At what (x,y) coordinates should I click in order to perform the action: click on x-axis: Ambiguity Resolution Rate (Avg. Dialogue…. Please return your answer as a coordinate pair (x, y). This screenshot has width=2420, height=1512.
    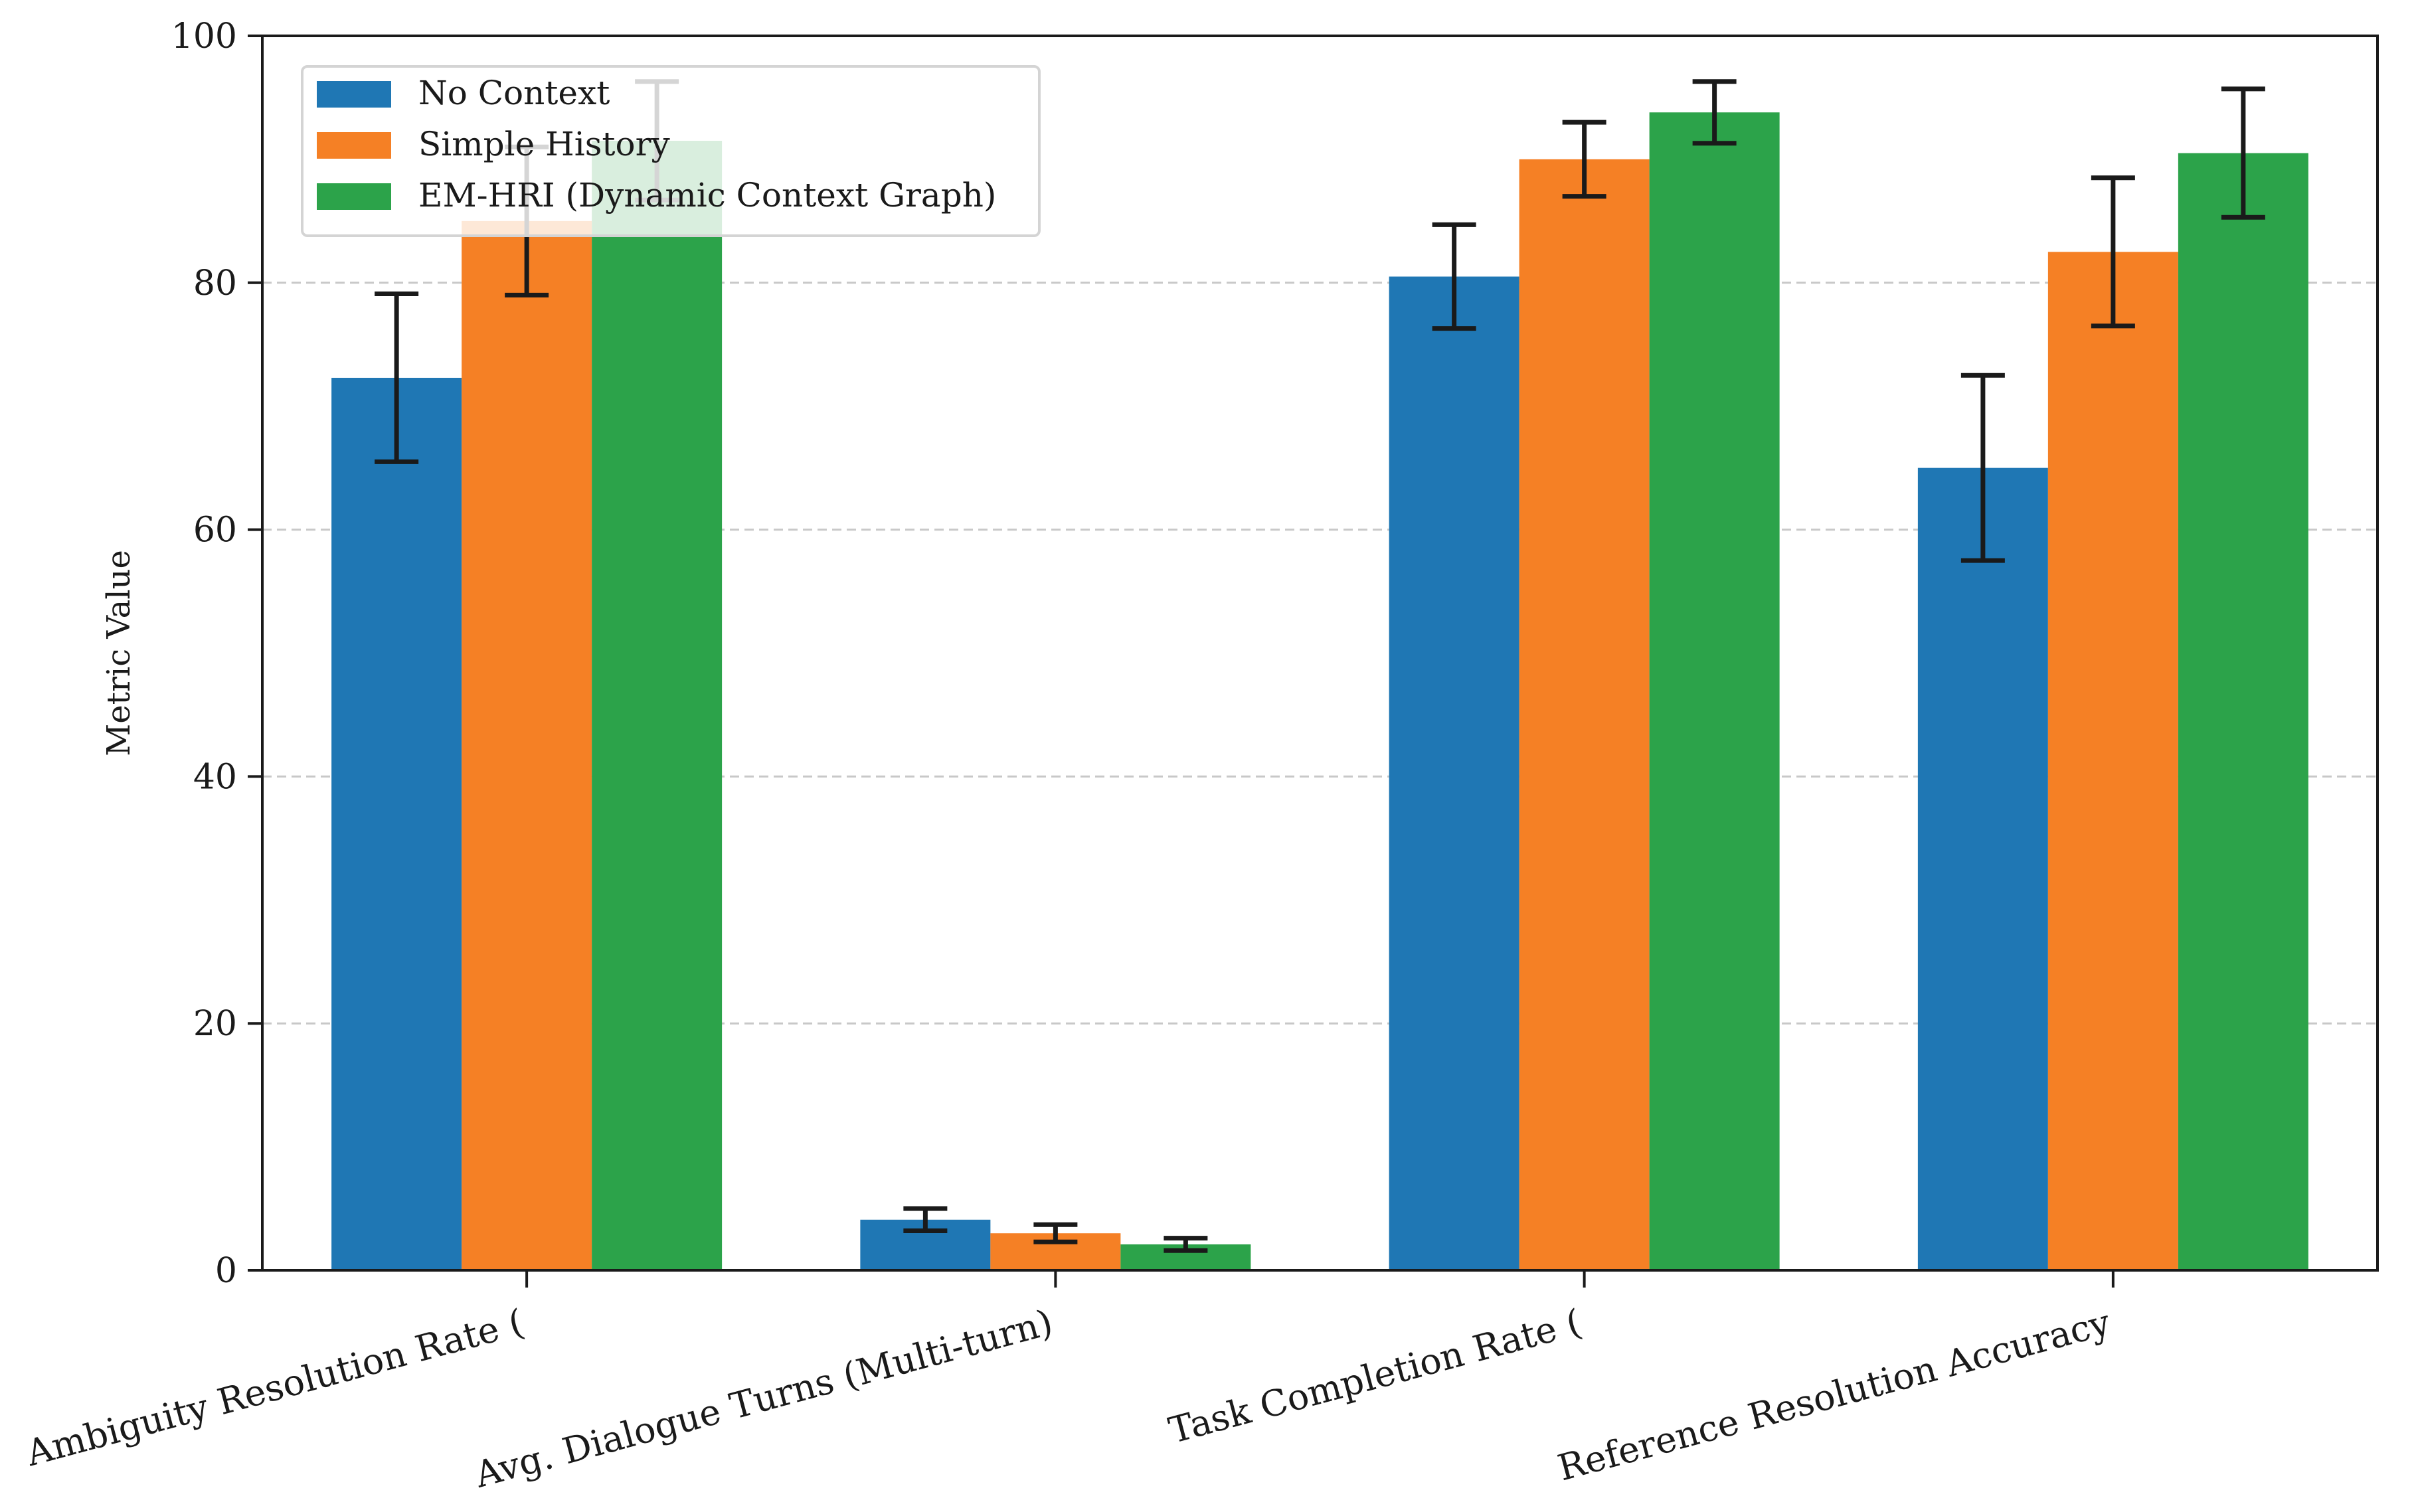
    Looking at the image, I should click on (1068, 1383).